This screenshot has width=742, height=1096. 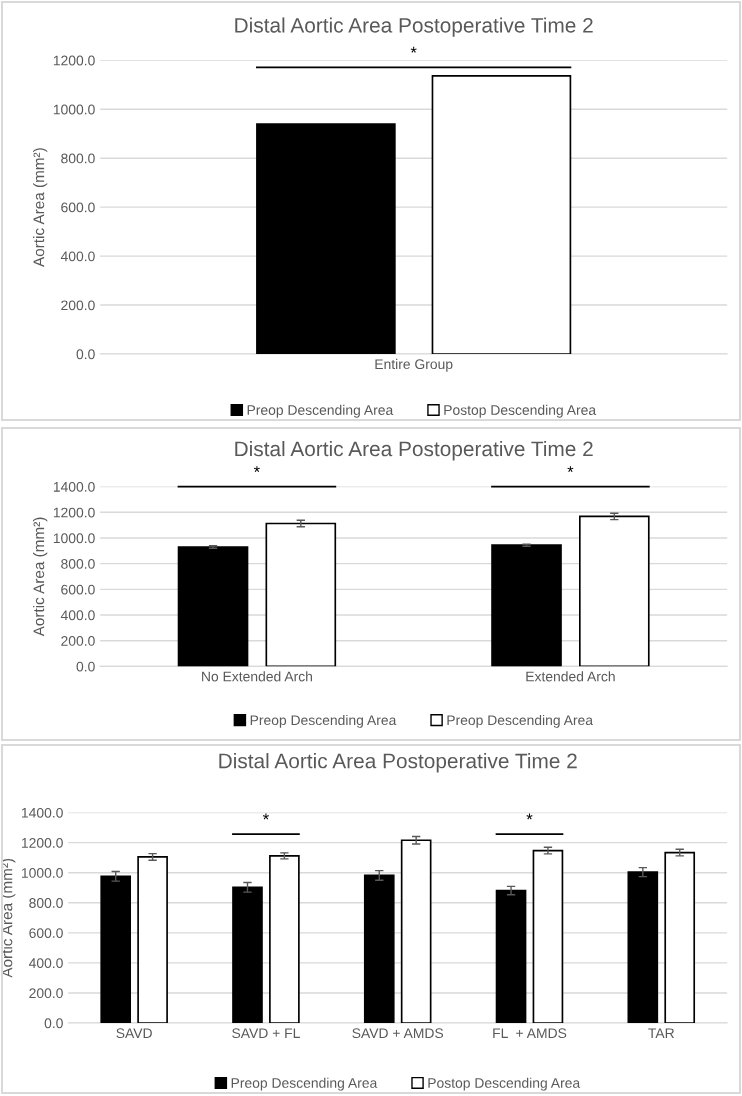 I want to click on x-tick-label: No Extended Arch, so click(x=257, y=676).